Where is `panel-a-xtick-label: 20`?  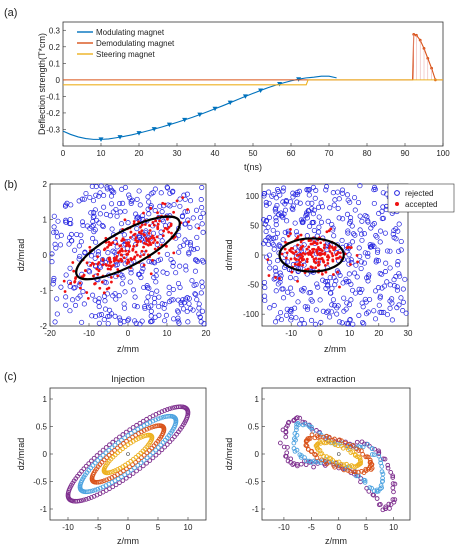 panel-a-xtick-label: 20 is located at coordinates (139, 153).